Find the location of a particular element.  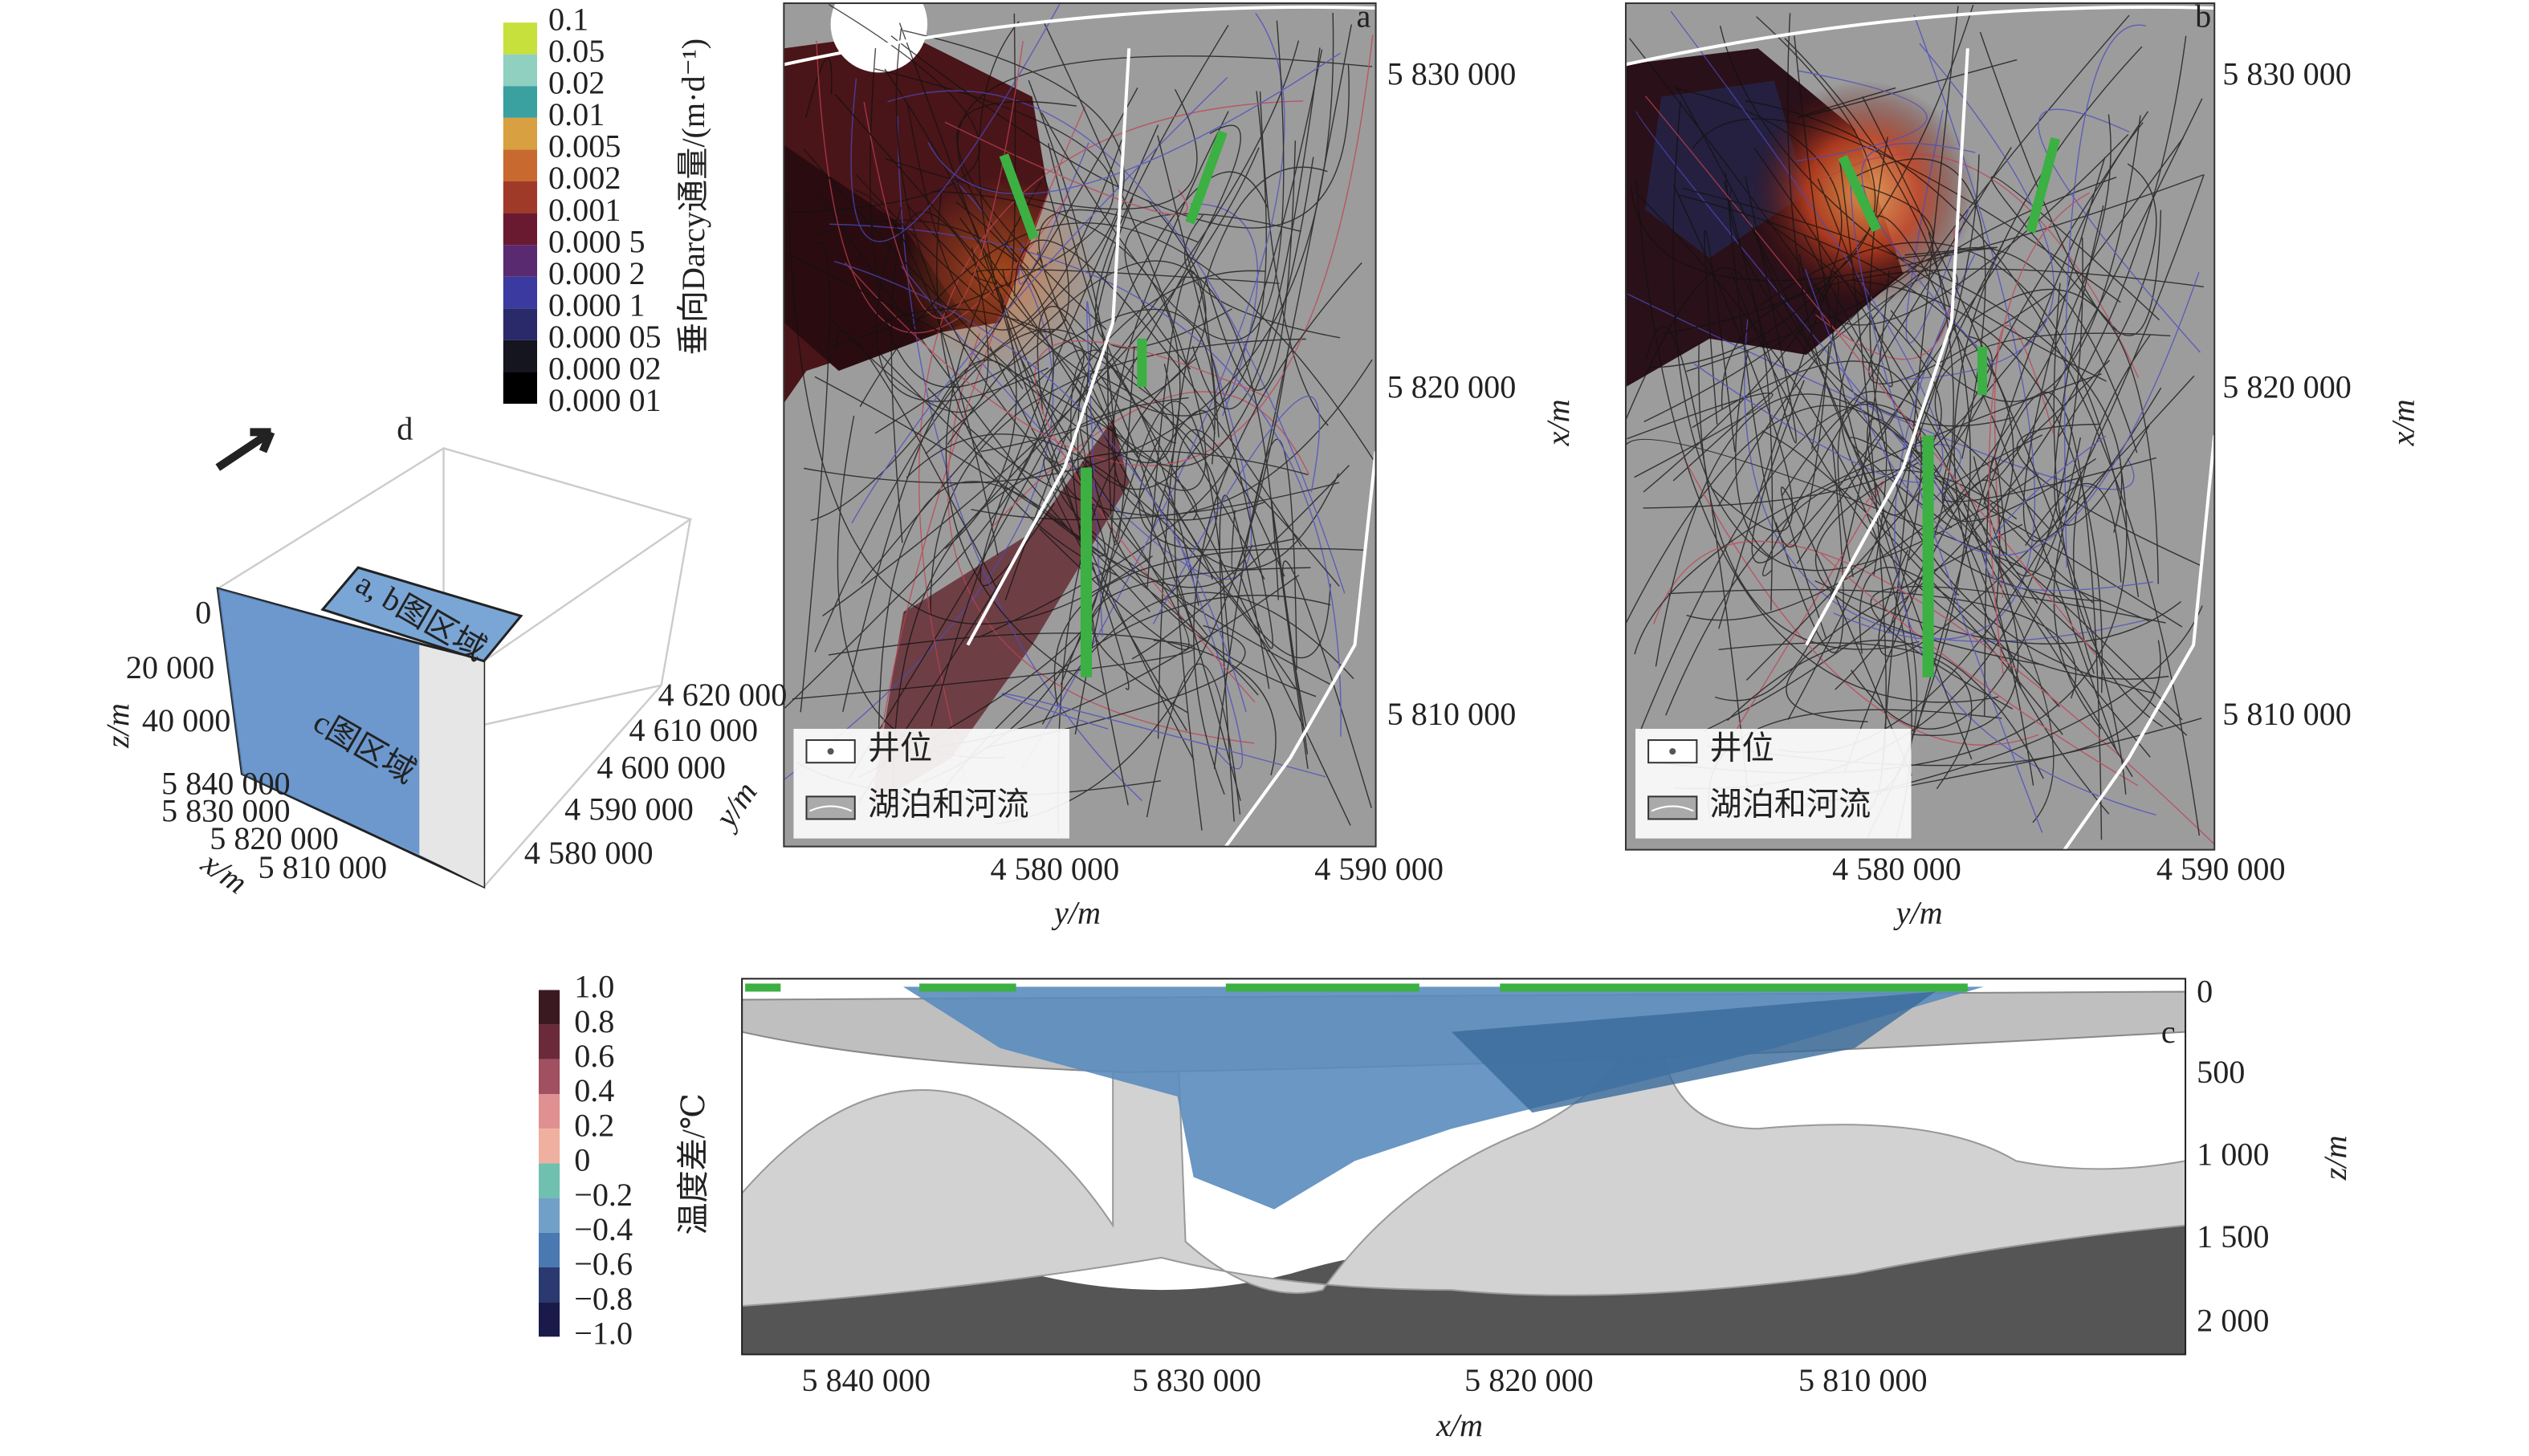

panel-b-map is located at coordinates (1920, 426).